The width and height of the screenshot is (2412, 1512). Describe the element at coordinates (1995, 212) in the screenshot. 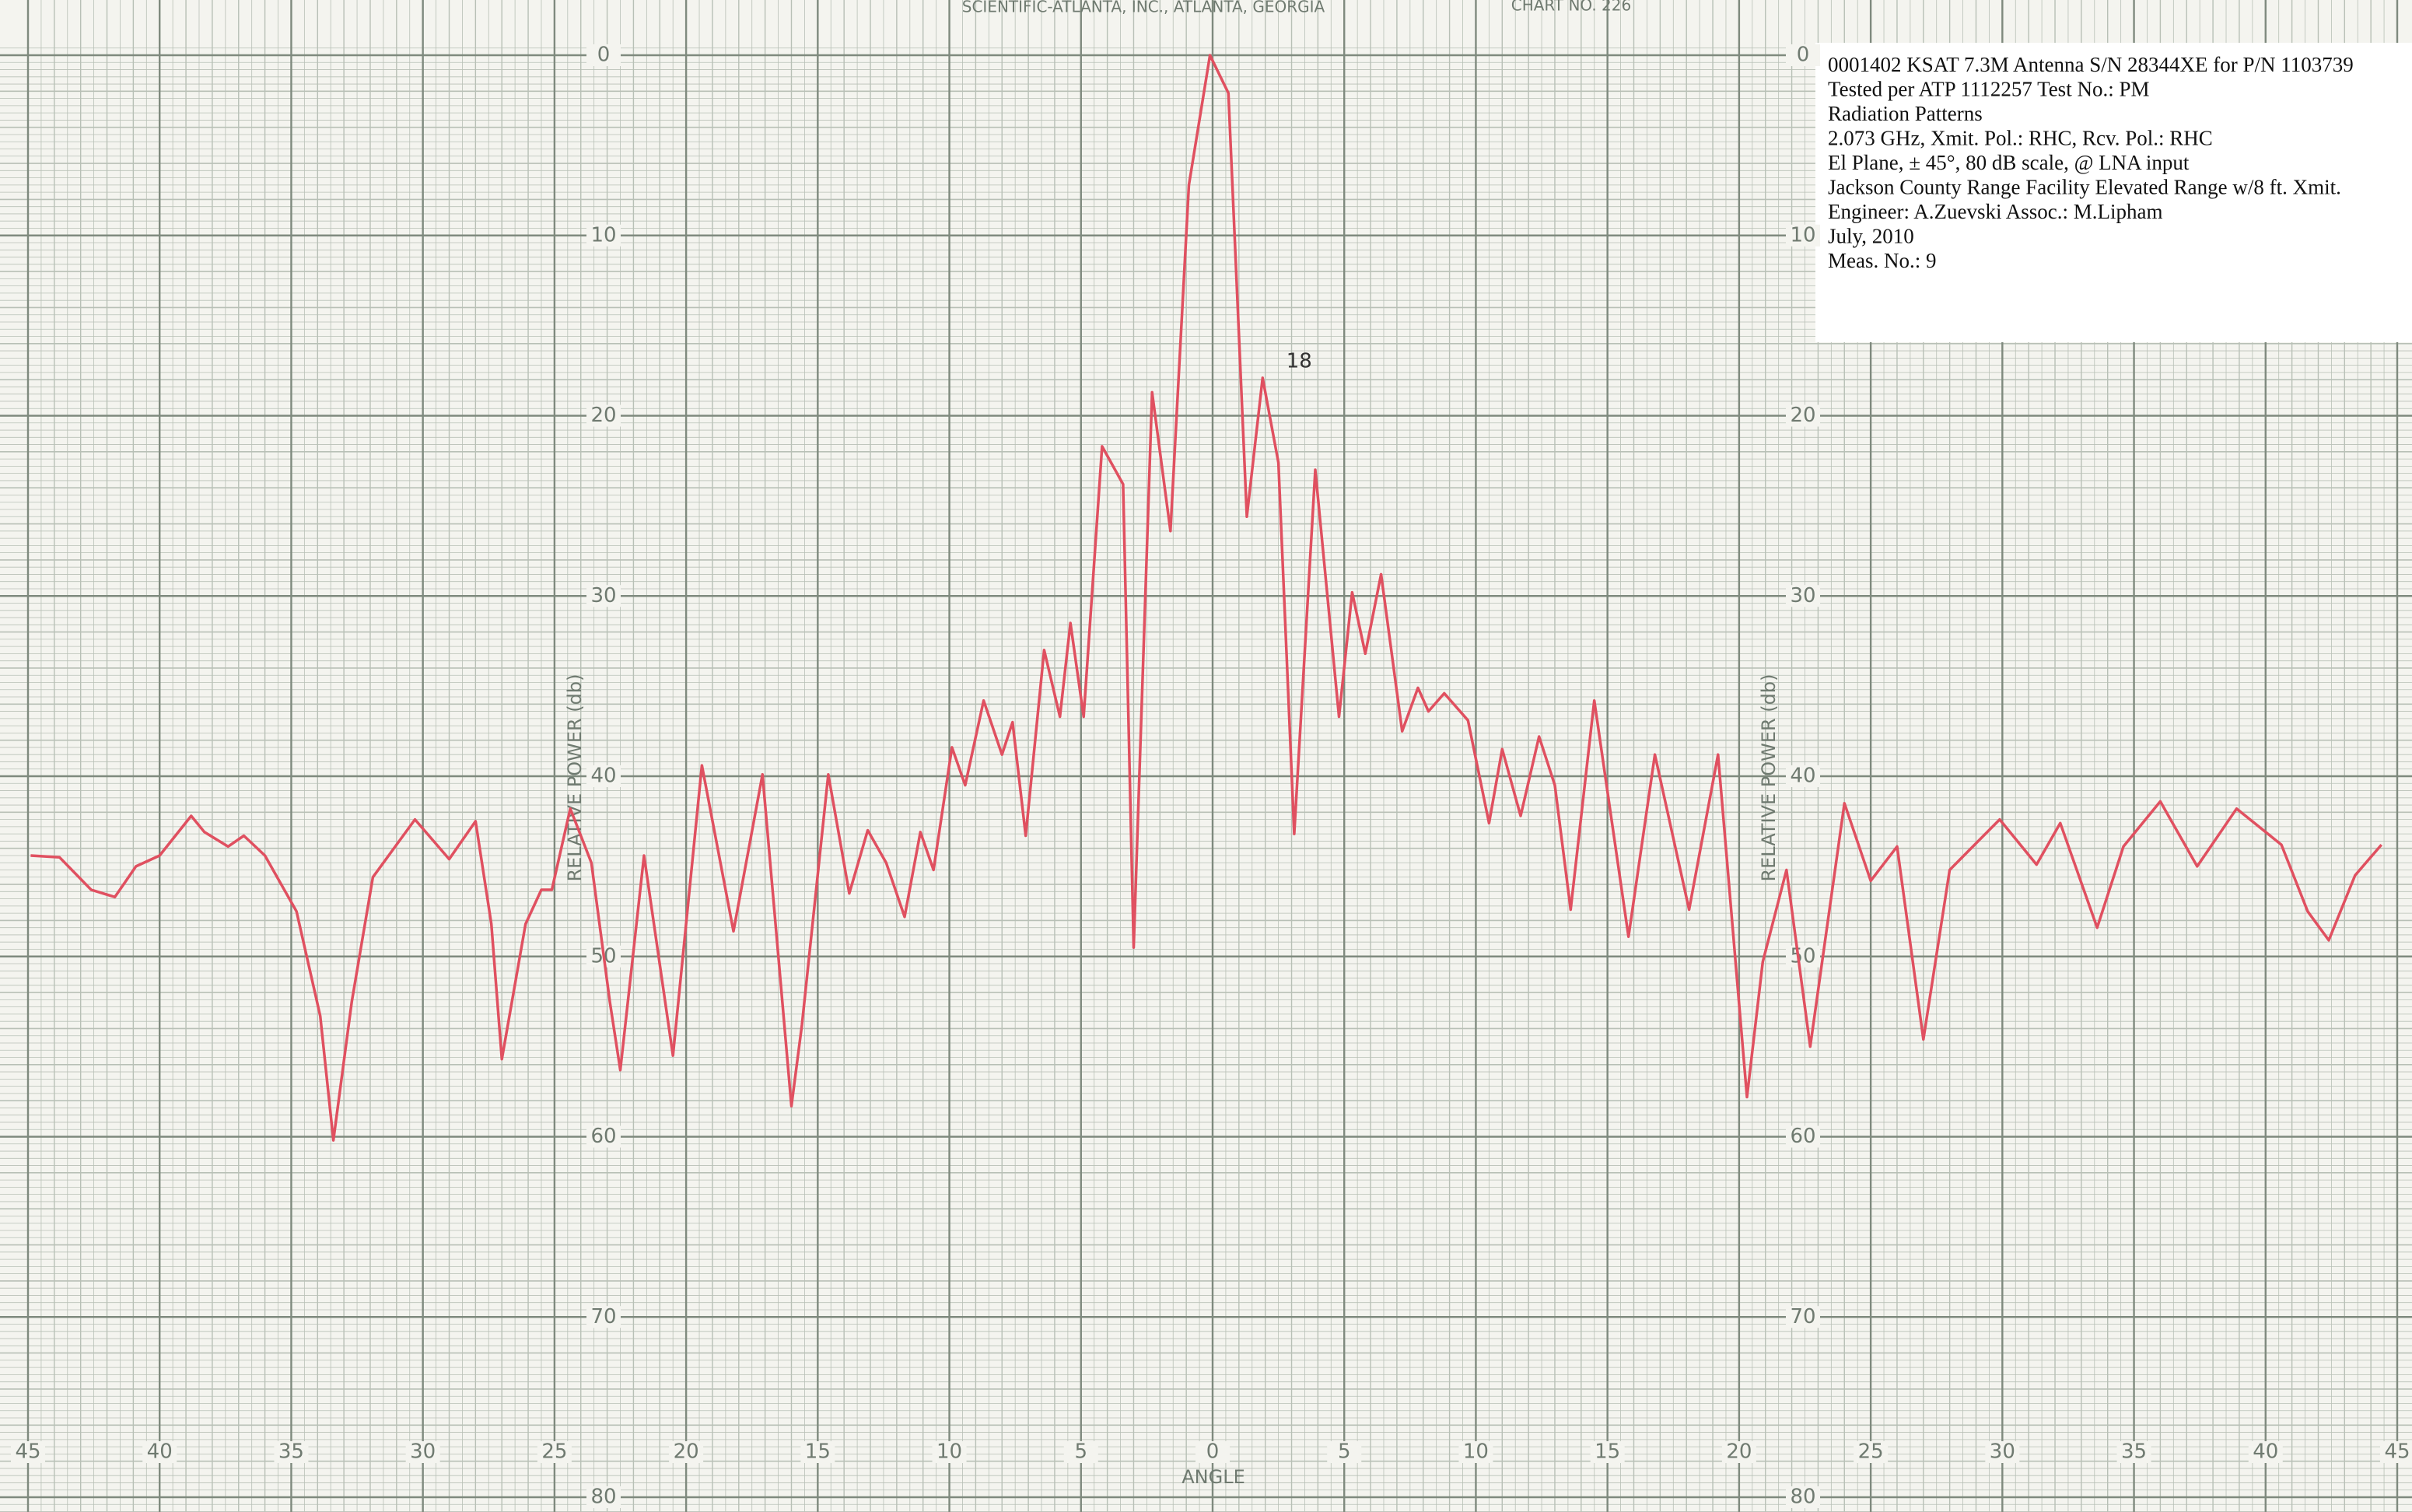

I see `note-line: Engineer: A.Zuevski Assoc.: M.Lipham` at that location.